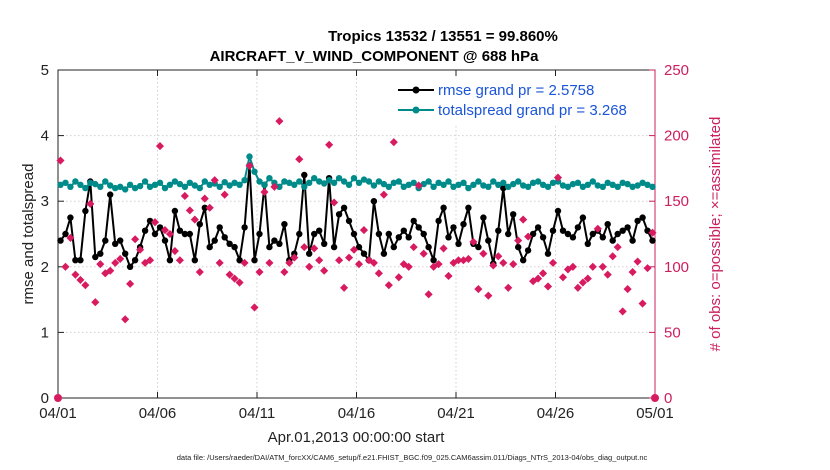  Describe the element at coordinates (672, 332) in the screenshot. I see `y-right-tick-label: 50` at that location.